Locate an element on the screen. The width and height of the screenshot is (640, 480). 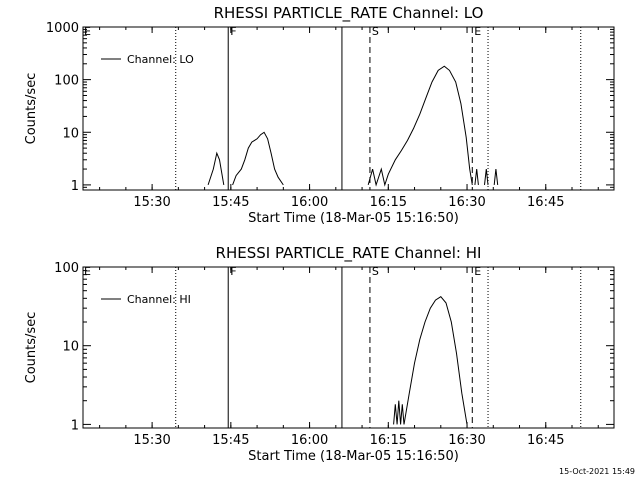
chart-title: RHESSI PARTICLE_RATE Channel: HI is located at coordinates (349, 253).